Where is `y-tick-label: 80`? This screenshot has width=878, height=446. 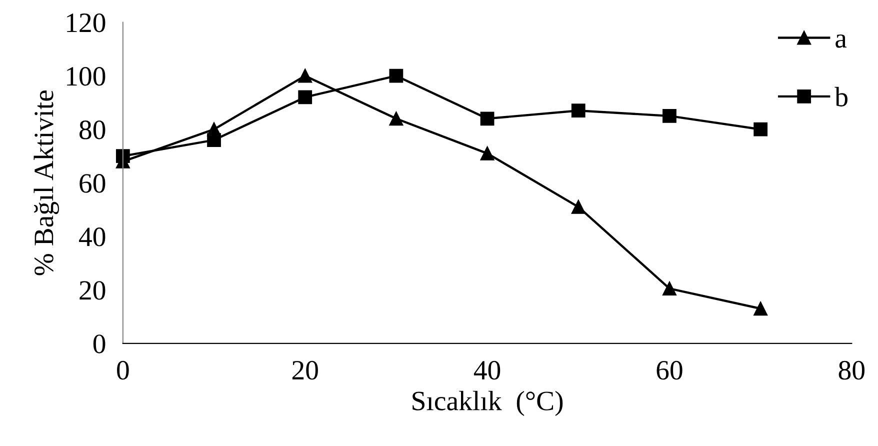 y-tick-label: 80 is located at coordinates (93, 130).